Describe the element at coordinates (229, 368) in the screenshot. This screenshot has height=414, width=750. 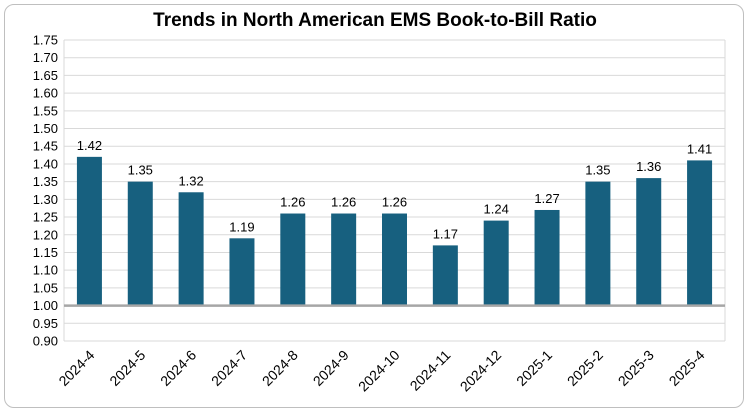
I see `x-tick-label: 2024-7` at that location.